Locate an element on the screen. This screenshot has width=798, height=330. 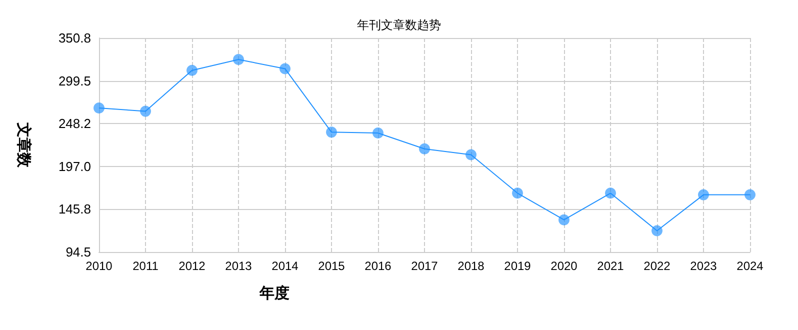
x-tick-label: 2024 is located at coordinates (750, 266).